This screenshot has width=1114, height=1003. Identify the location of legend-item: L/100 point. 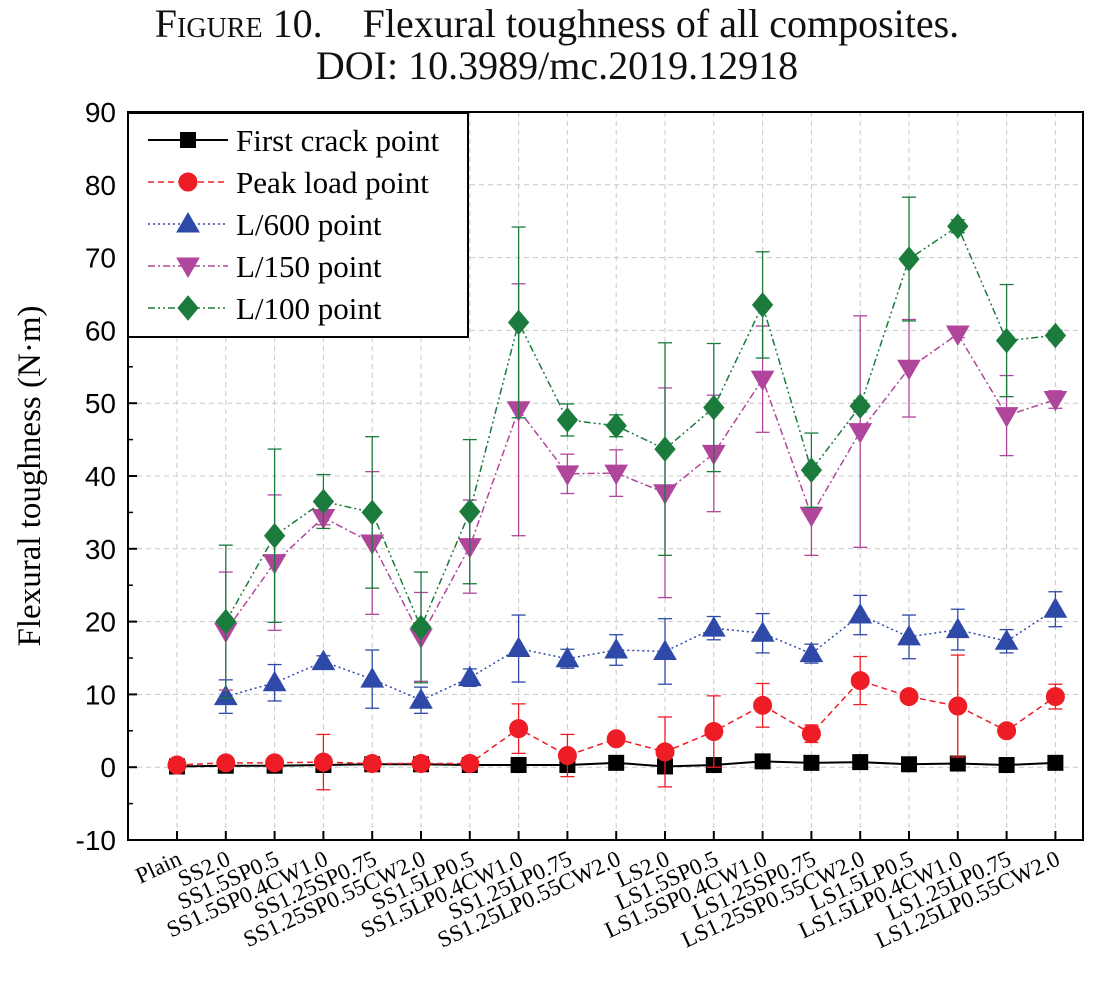
(265, 308).